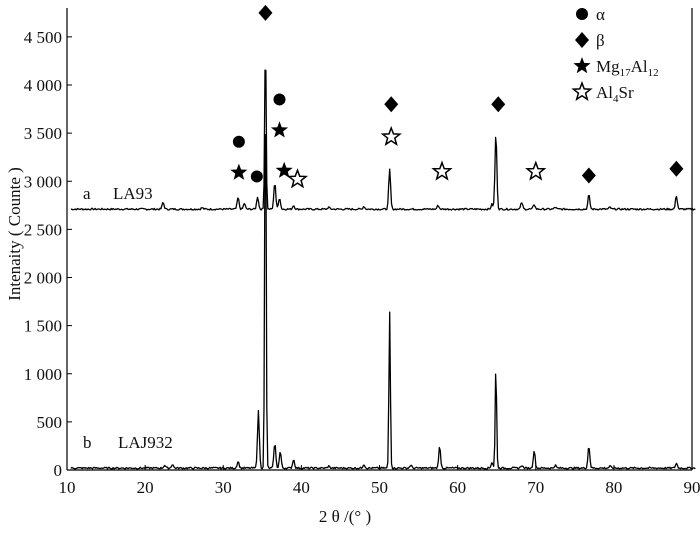  Describe the element at coordinates (43, 181) in the screenshot. I see `y-tick-label: 3 000` at that location.